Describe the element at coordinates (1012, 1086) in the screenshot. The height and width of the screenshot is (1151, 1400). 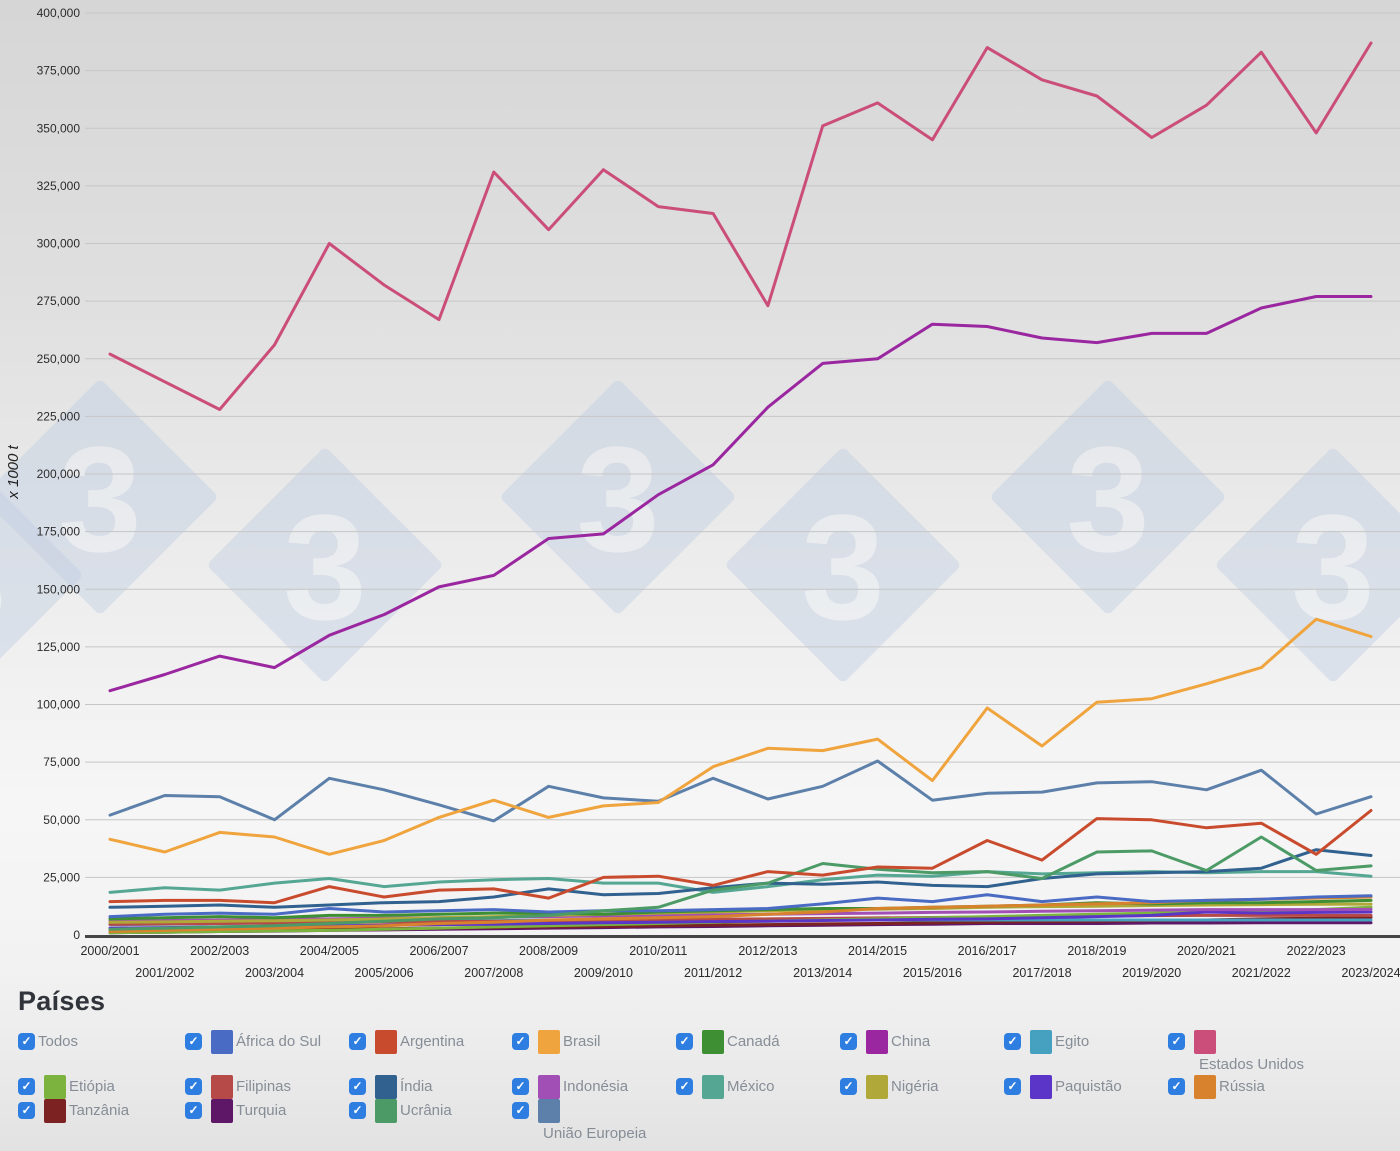
I see `checkbox-paquistao: ✓` at that location.